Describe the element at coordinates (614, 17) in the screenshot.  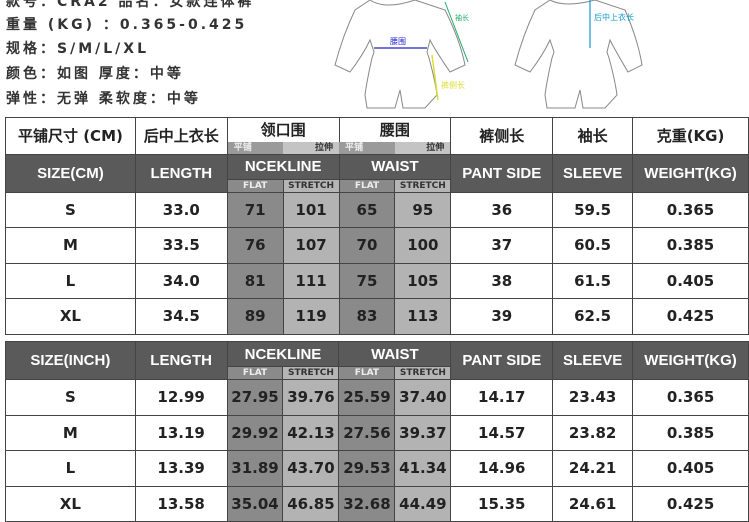
I see `back-length-label: 后中上衣长` at that location.